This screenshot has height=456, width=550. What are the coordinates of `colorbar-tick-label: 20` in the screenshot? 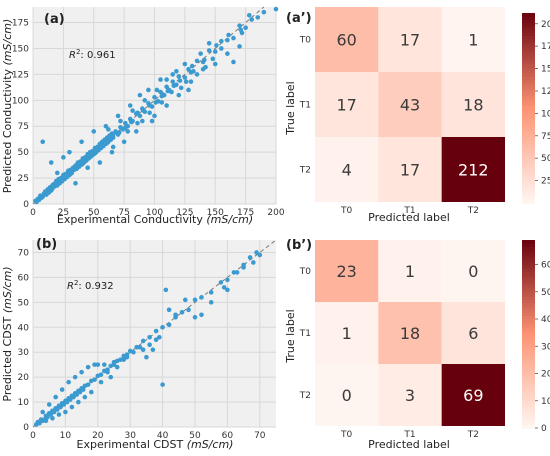 It's located at (545, 375).